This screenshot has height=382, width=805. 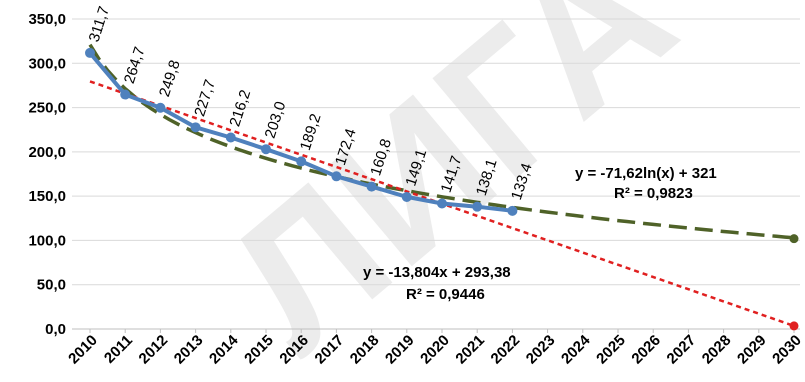 What do you see at coordinates (717, 350) in the screenshot?
I see `x-tick-label: 2028` at bounding box center [717, 350].